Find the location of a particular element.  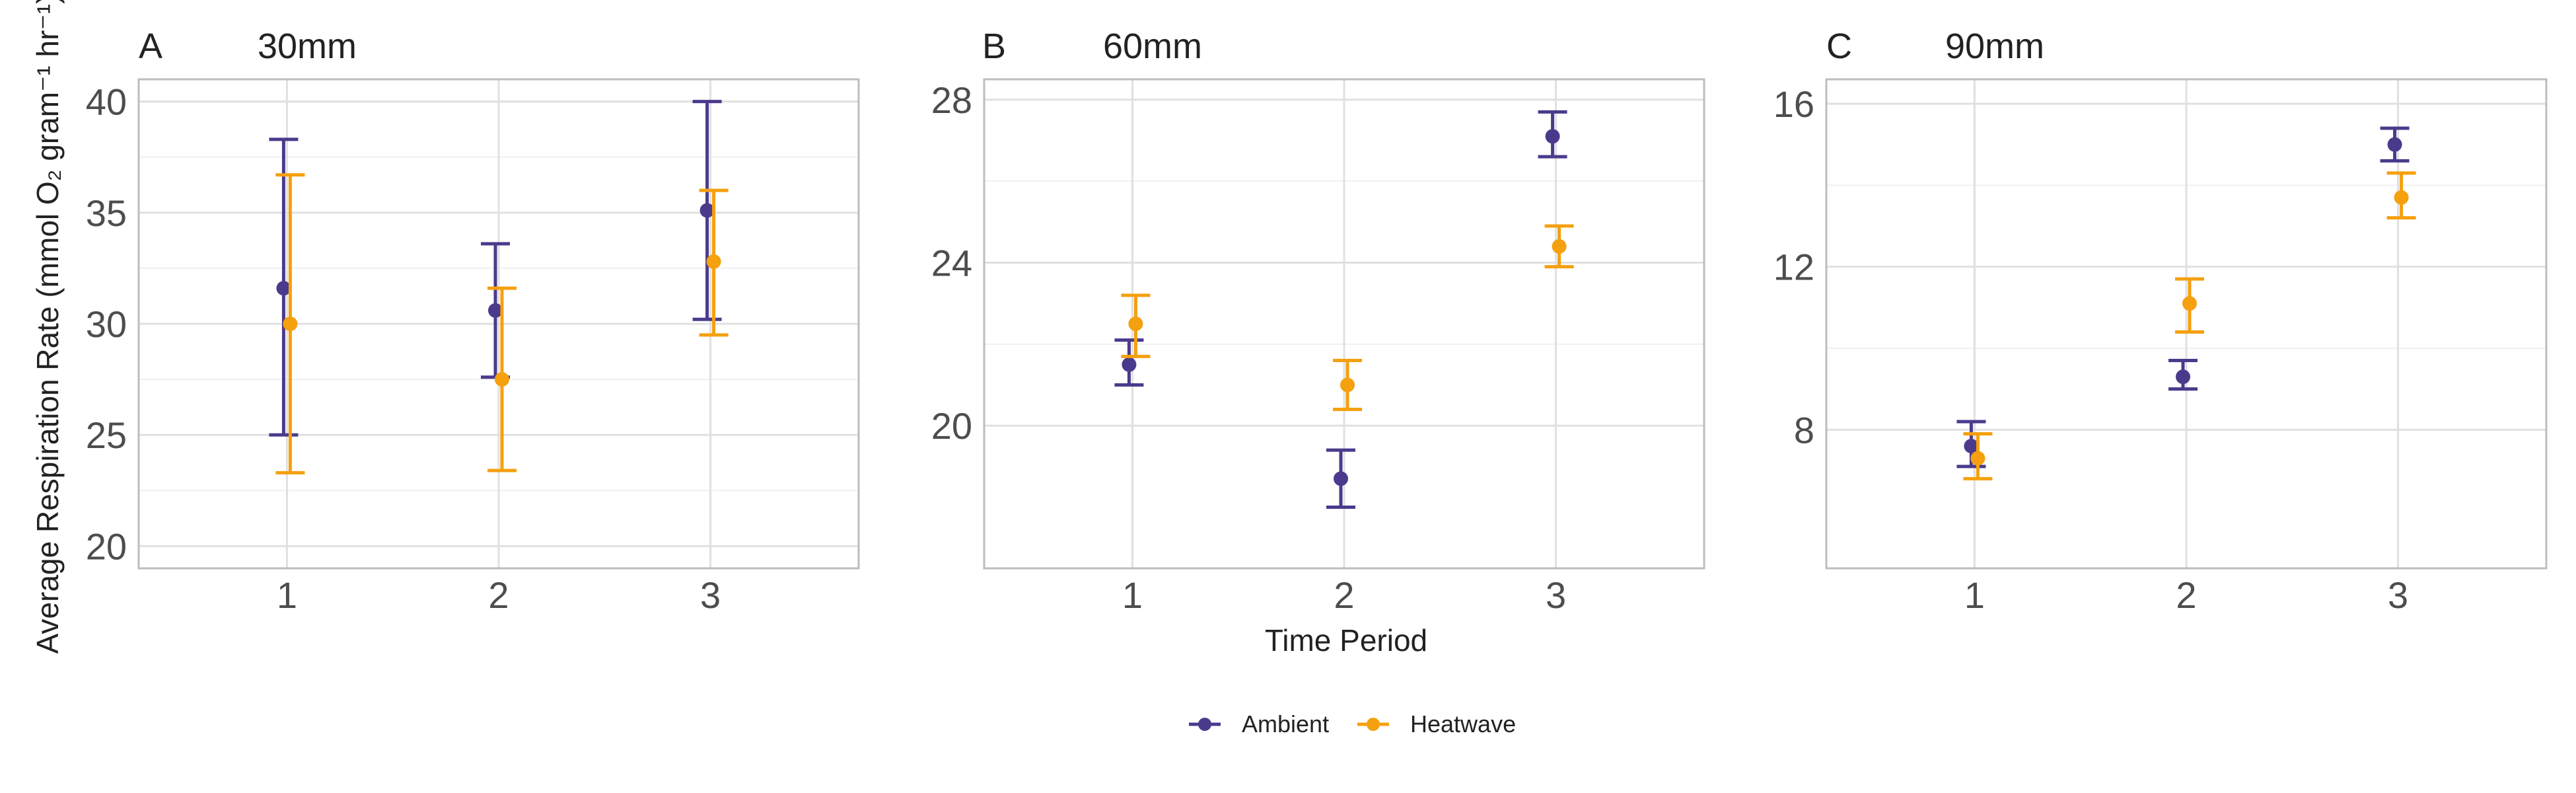

y-tick-label: 35 is located at coordinates (106, 213).